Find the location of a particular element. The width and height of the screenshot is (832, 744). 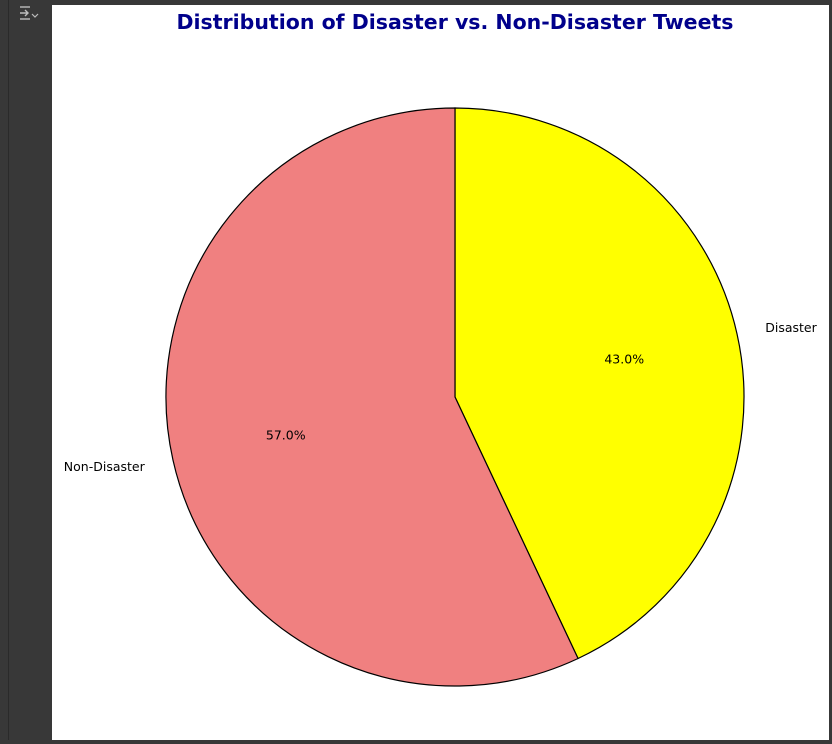

cell-output-gutter is located at coordinates (26, 370).